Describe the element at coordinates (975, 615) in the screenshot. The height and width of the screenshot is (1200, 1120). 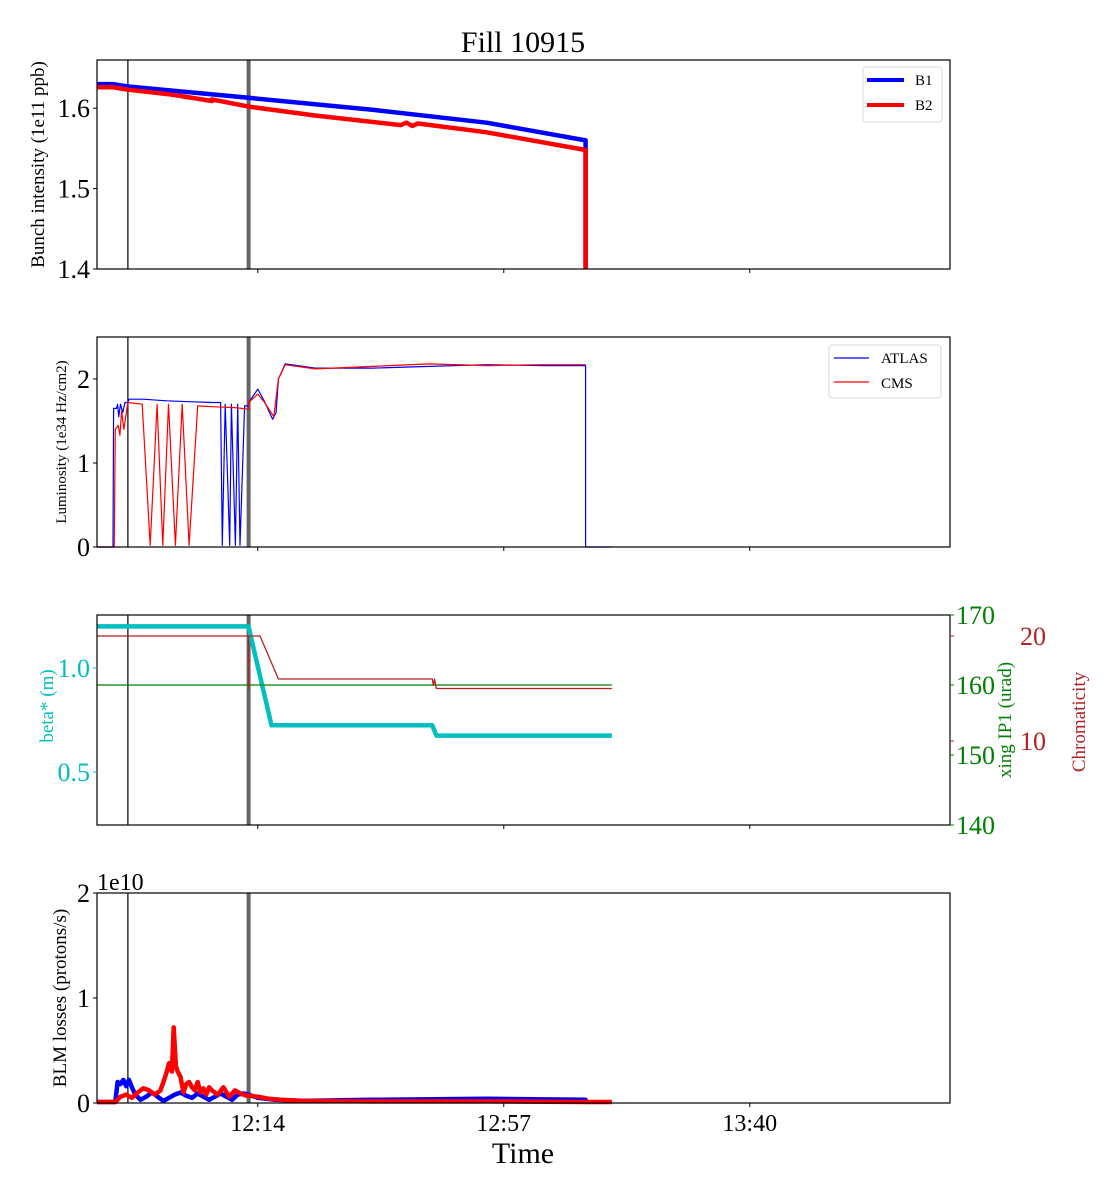
I see `ytick-right-label: 170` at that location.